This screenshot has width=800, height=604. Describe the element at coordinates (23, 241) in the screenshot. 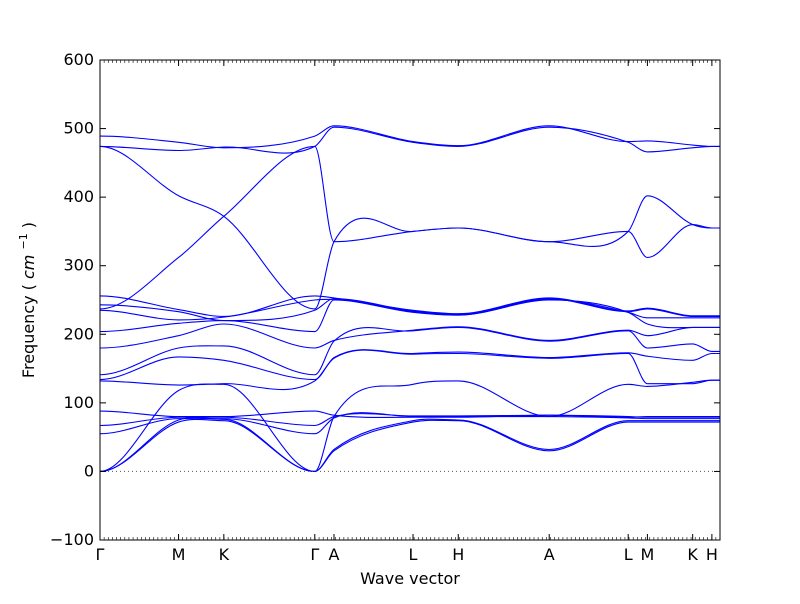

I see `y-axis-label-unit-exponent: −1` at that location.